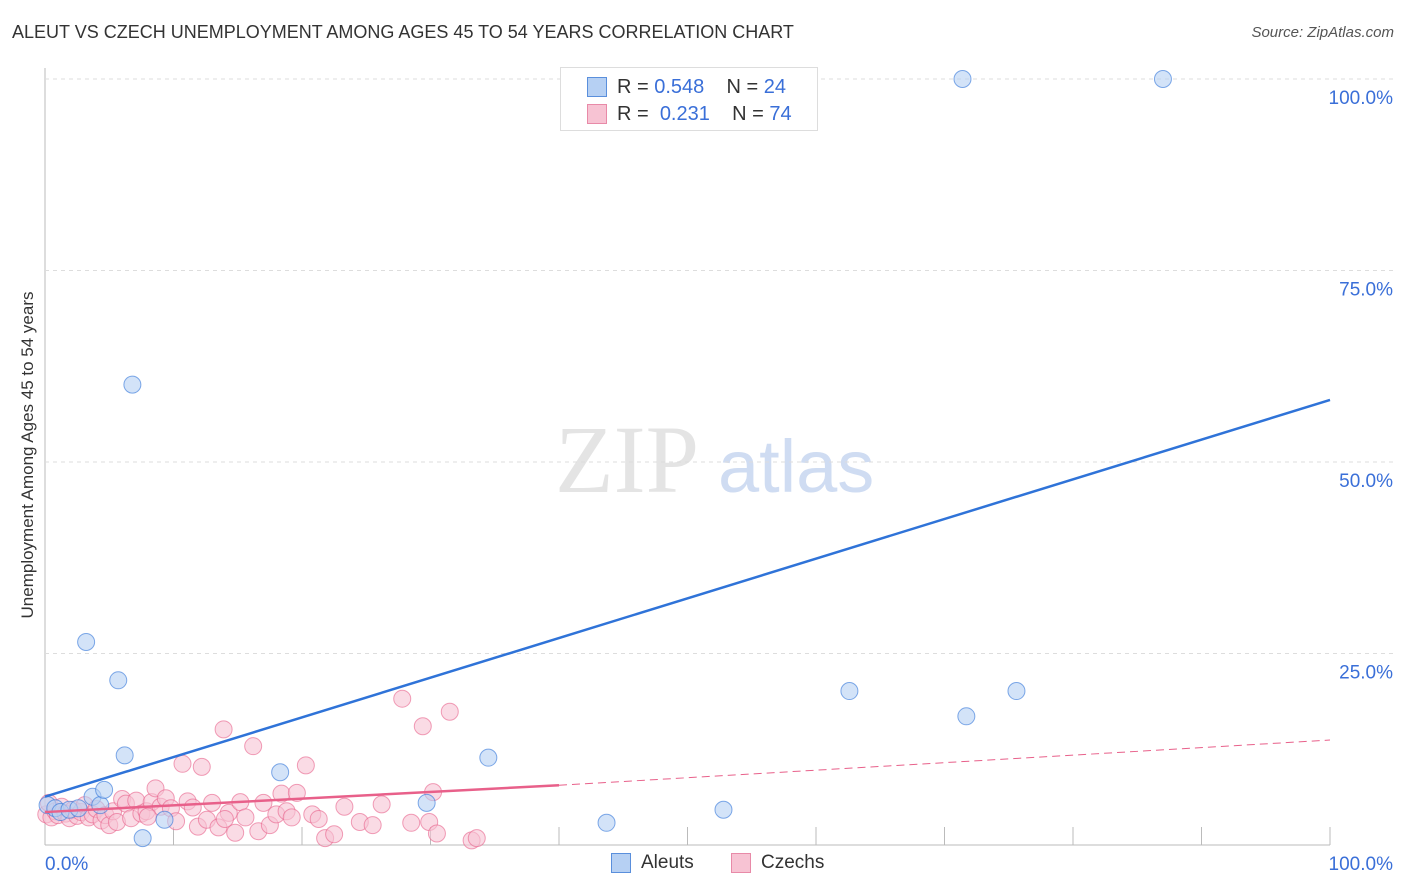  What do you see at coordinates (1322, 32) in the screenshot?
I see `source-label: Source: ZipAtlas.com` at bounding box center [1322, 32].